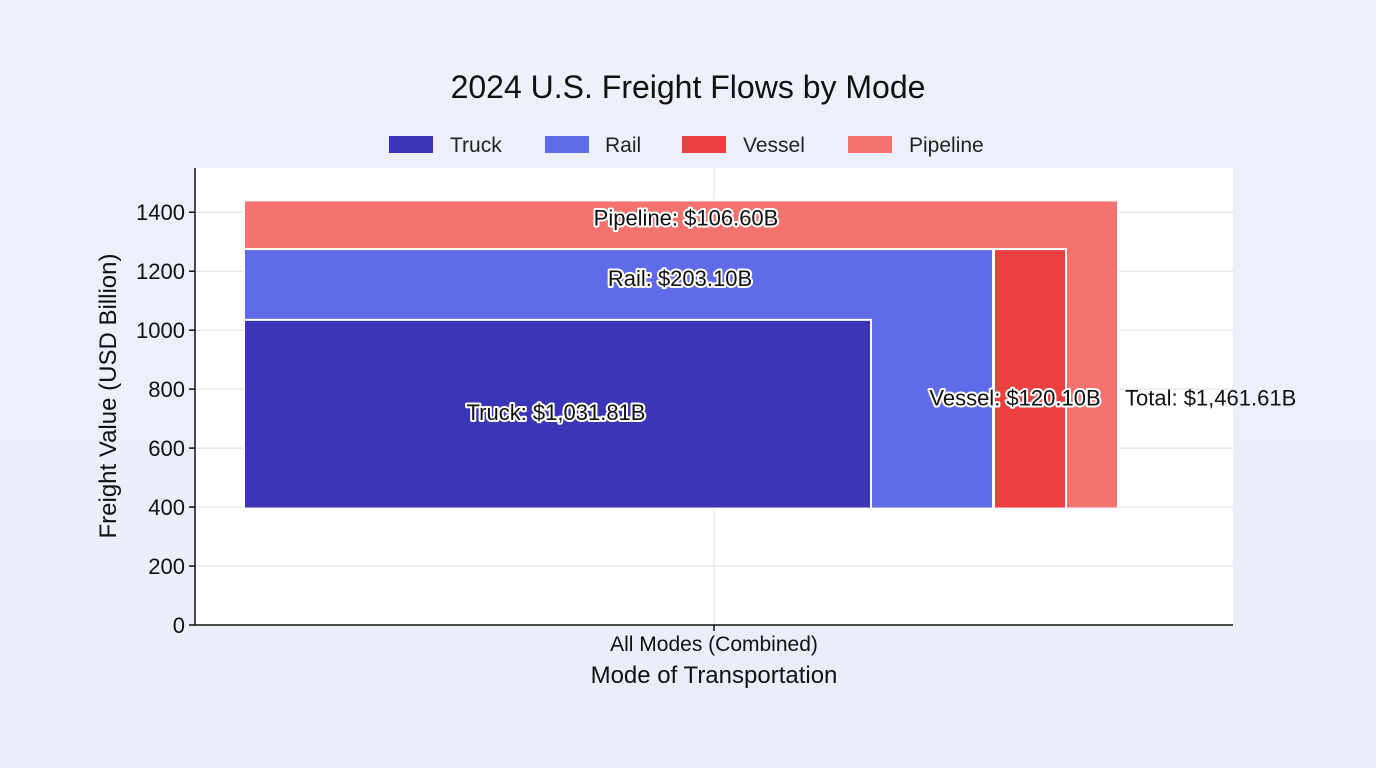 This screenshot has width=1376, height=768. Describe the element at coordinates (166, 448) in the screenshot. I see `y-tick-label: 600` at that location.